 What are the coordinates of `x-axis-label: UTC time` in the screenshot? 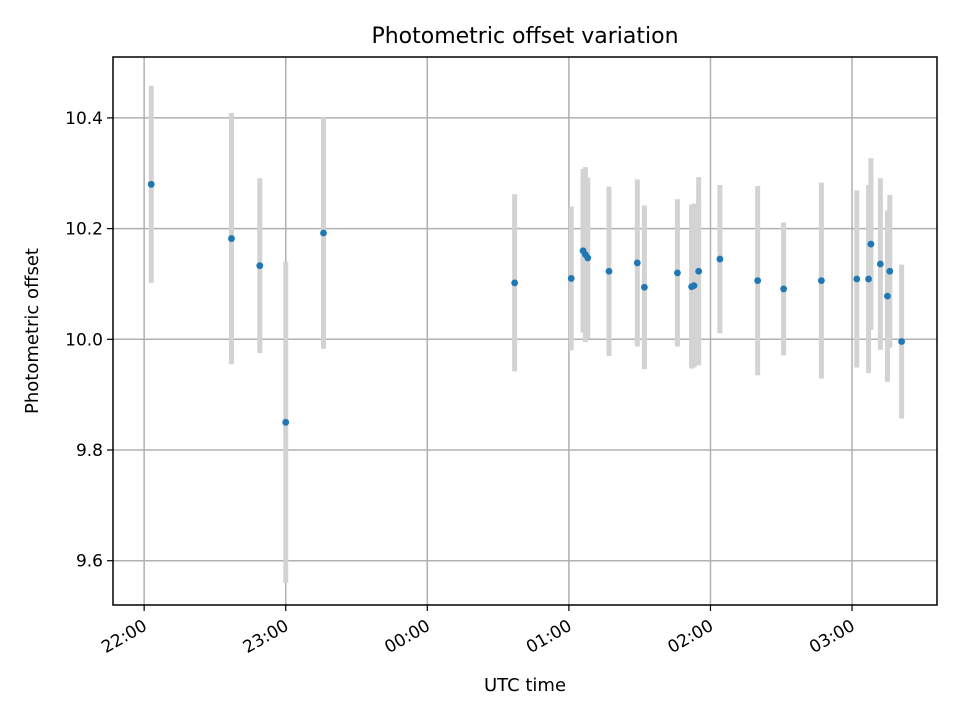 It's located at (525, 685).